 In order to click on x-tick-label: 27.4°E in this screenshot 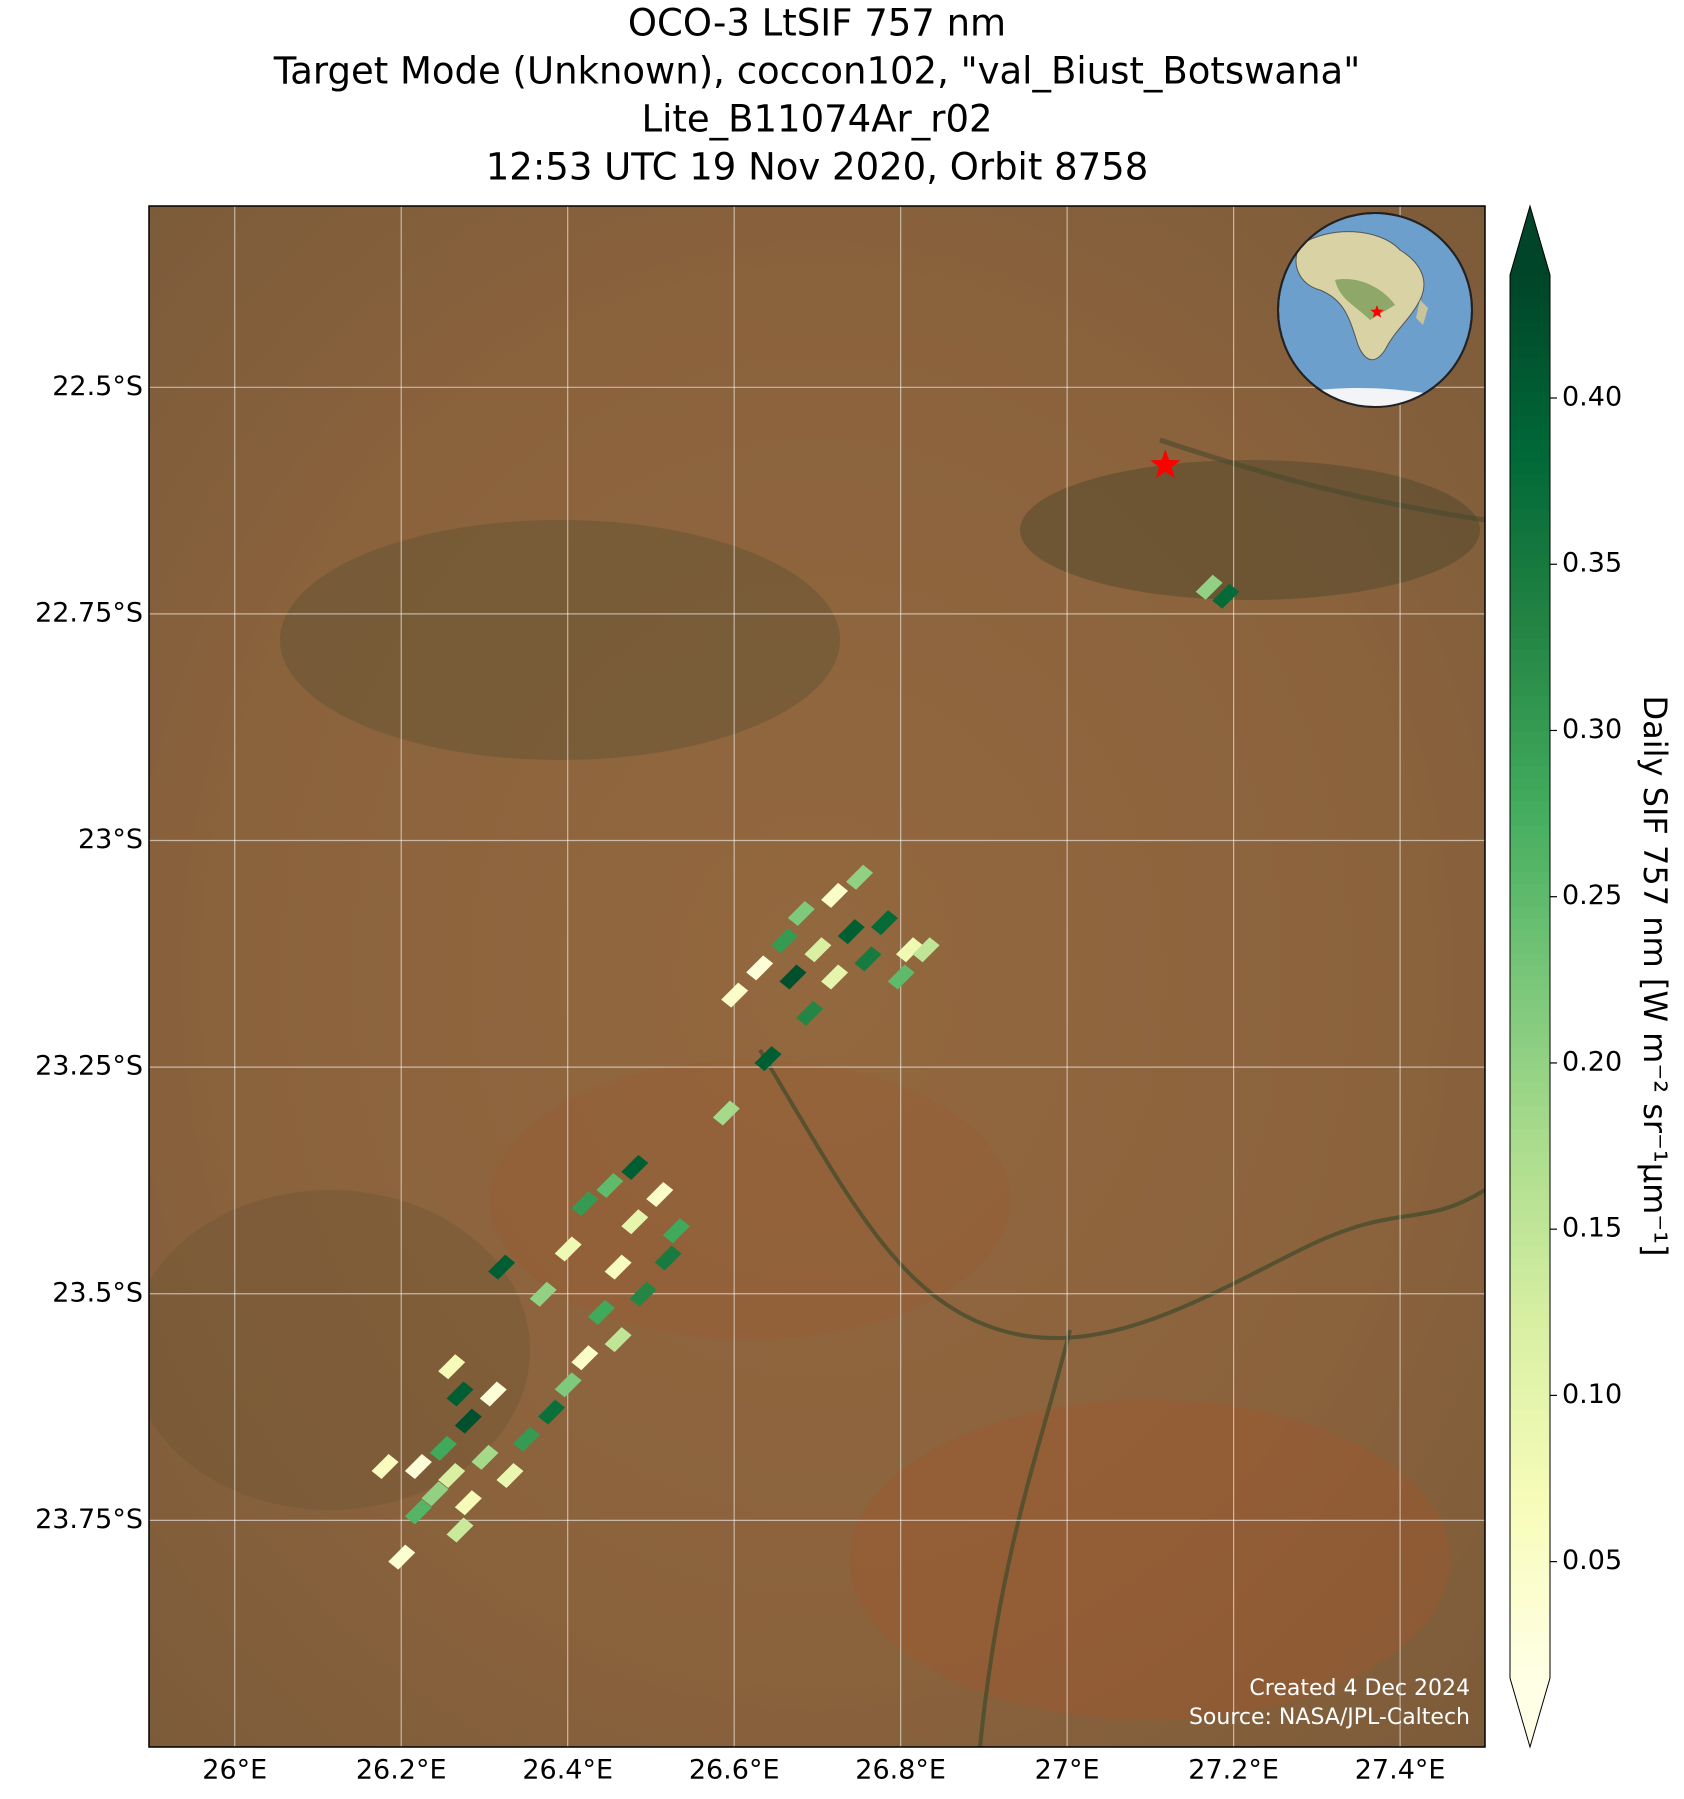, I will do `click(1400, 1770)`.